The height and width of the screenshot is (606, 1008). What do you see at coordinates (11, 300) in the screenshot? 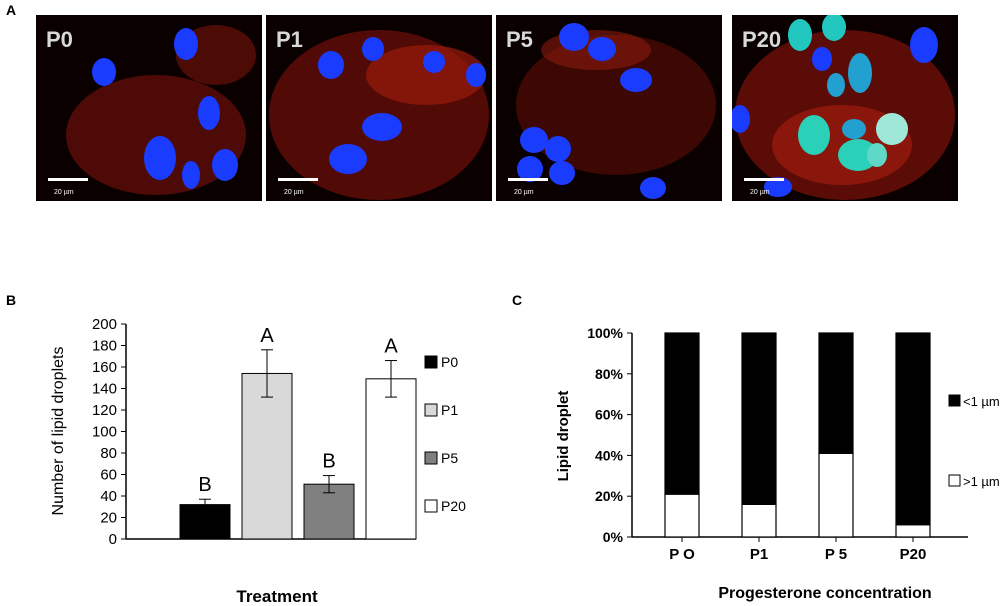
I see `panel-label-b: B` at bounding box center [11, 300].